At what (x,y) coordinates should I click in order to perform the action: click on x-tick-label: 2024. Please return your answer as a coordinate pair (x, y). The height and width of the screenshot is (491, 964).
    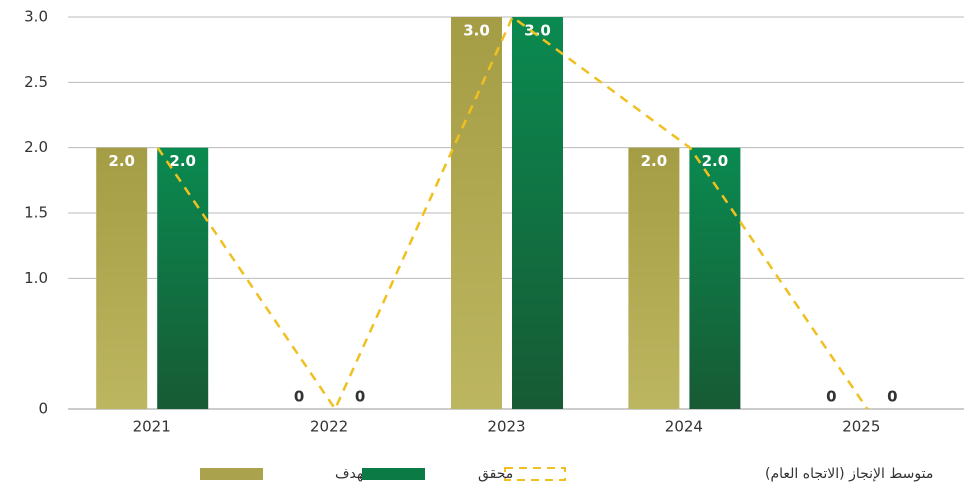
    Looking at the image, I should click on (684, 427).